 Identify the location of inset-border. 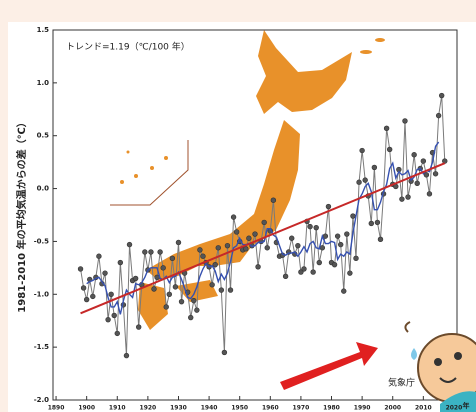
(149, 173).